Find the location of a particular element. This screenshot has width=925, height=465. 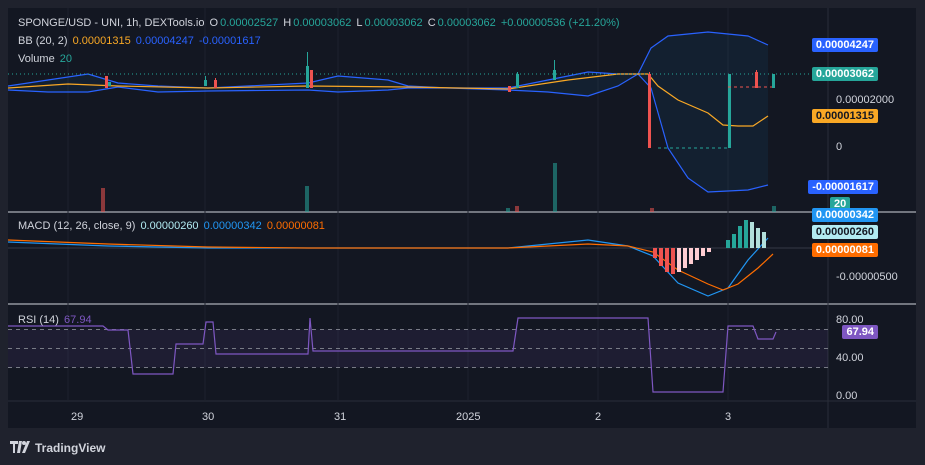

macd-signal-value: 0.00000081 is located at coordinates (295, 226).